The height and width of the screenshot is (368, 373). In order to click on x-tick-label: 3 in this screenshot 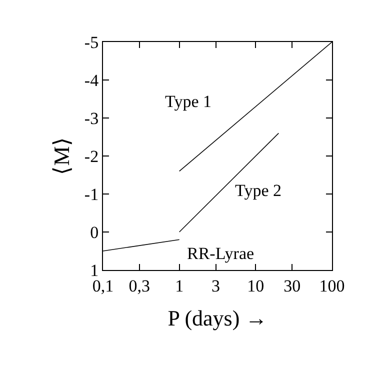, I will do `click(216, 286)`.